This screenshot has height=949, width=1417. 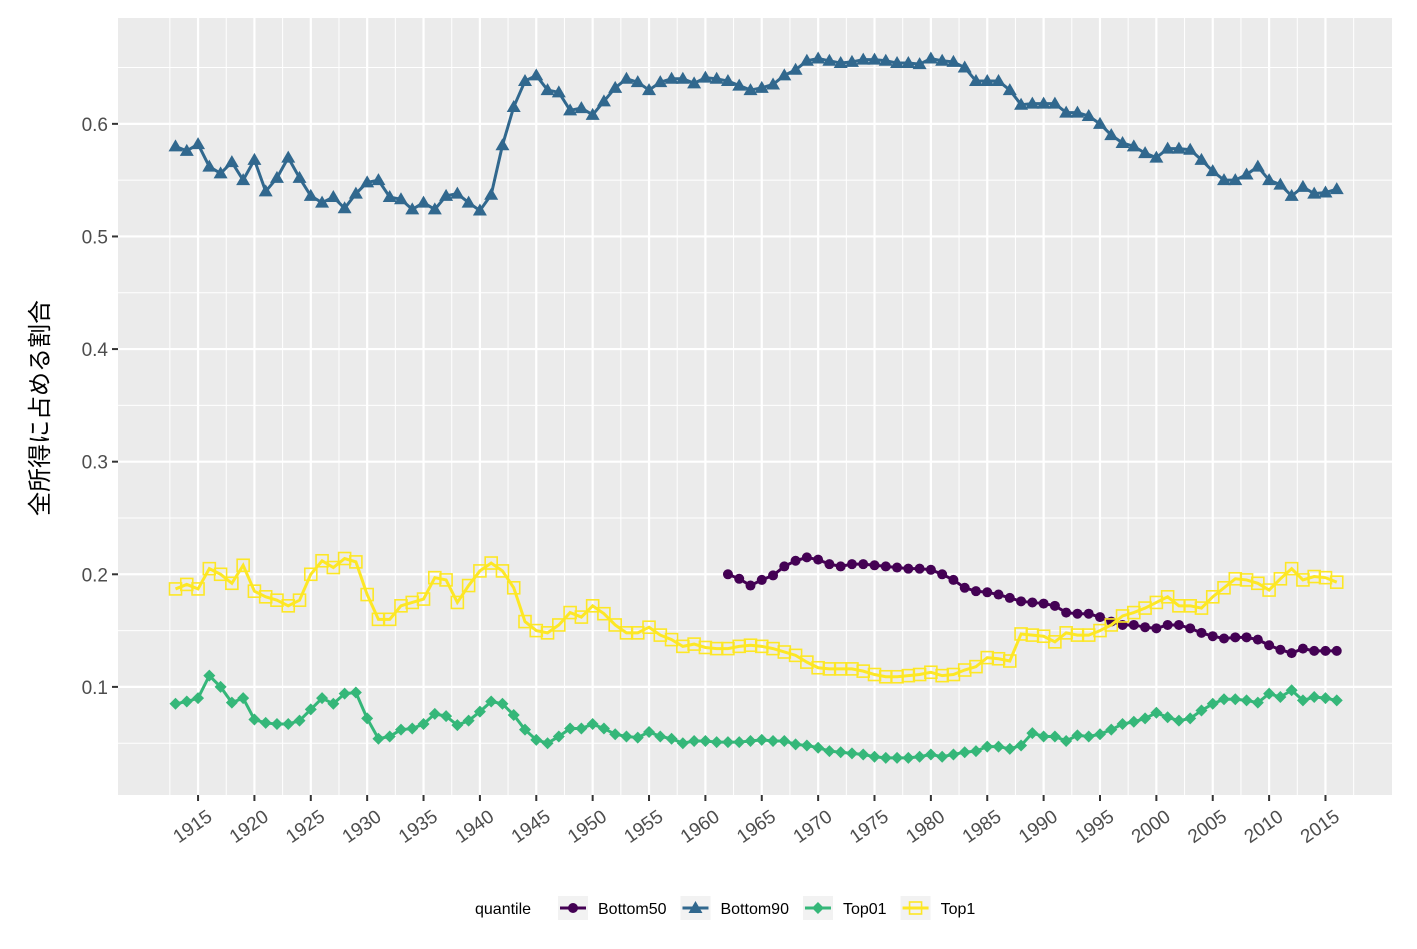 I want to click on x-tick-label: 1945, so click(x=531, y=826).